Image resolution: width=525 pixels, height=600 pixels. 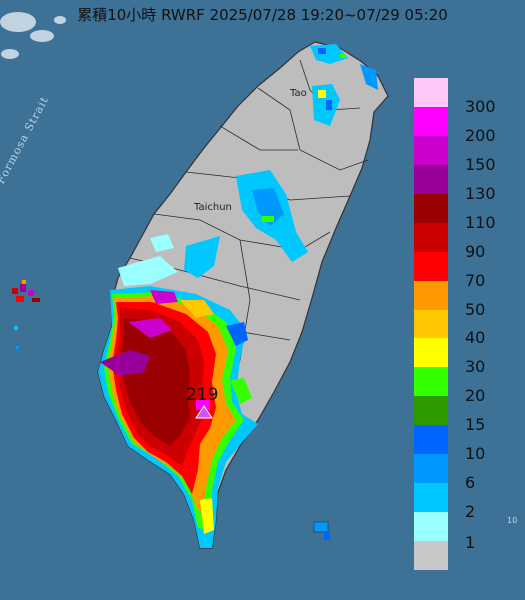 I want to click on max-rainfall-marker, so click(x=204, y=412).